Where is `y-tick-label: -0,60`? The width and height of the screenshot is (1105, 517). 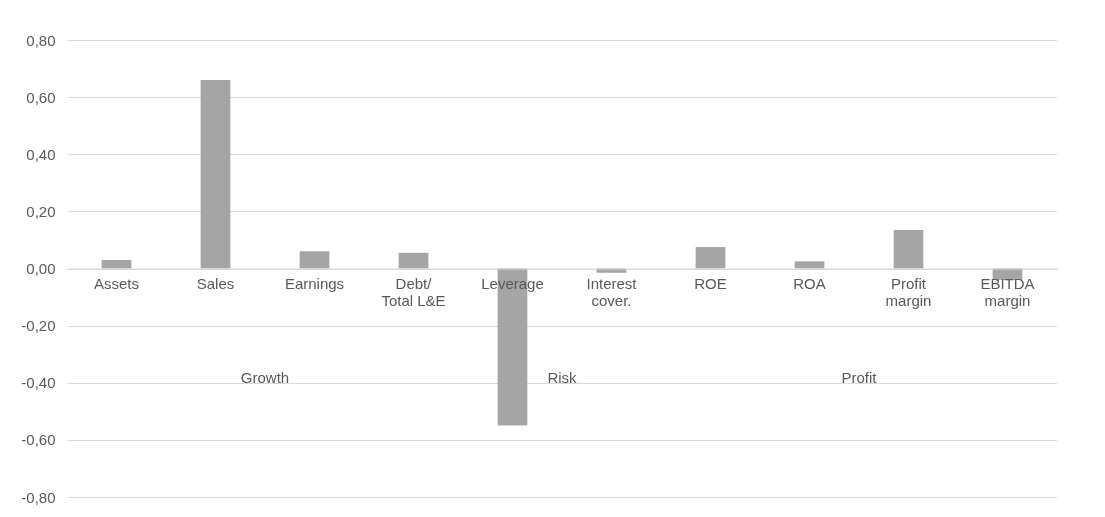 y-tick-label: -0,60 is located at coordinates (38, 440).